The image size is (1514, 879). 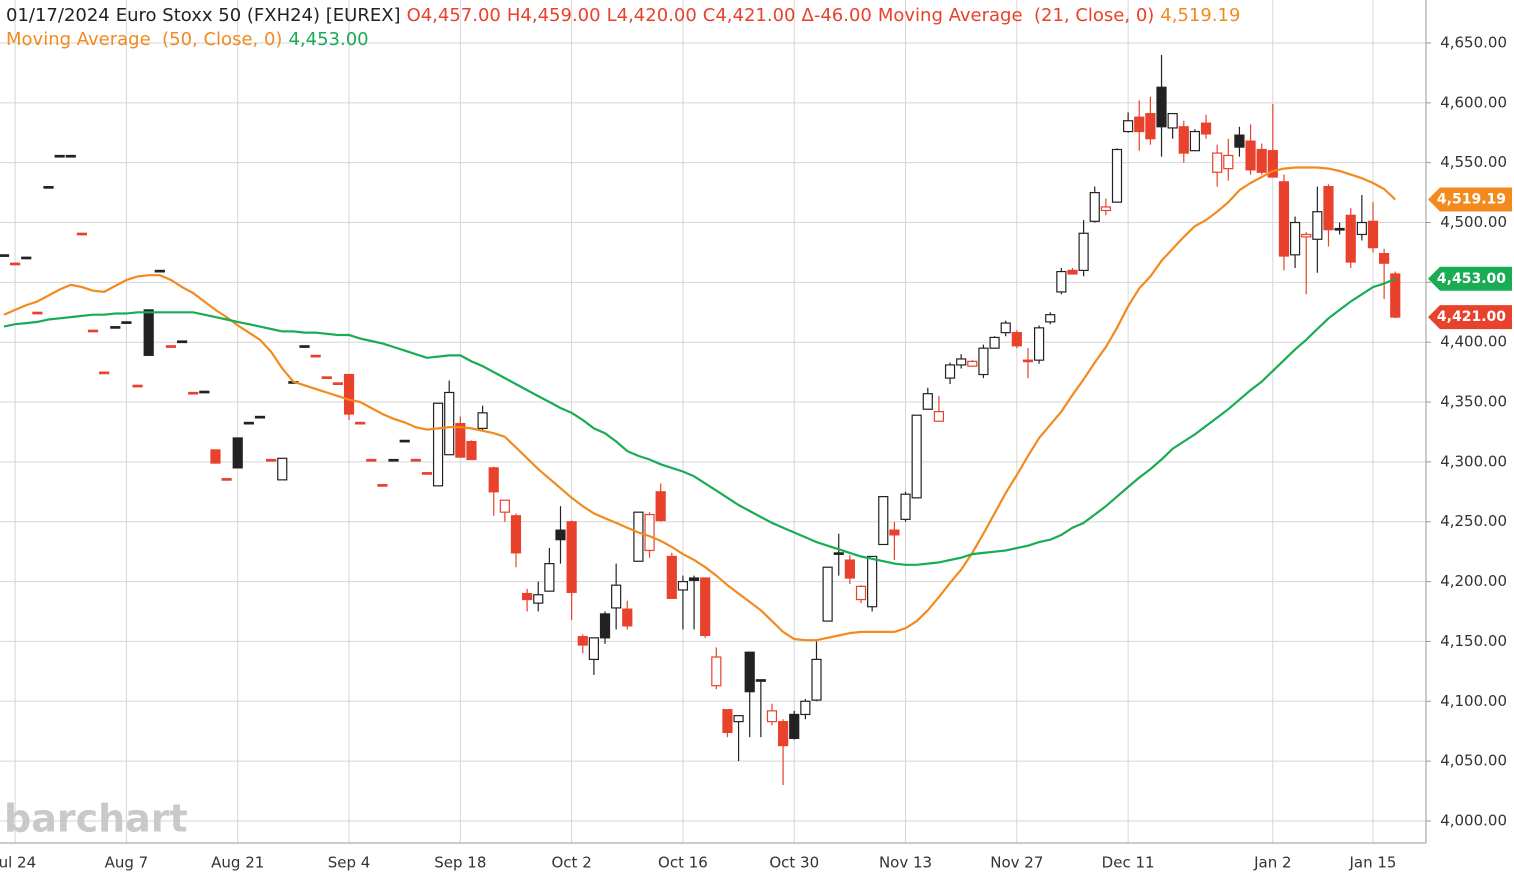 I want to click on price-badge, so click(x=1470, y=199).